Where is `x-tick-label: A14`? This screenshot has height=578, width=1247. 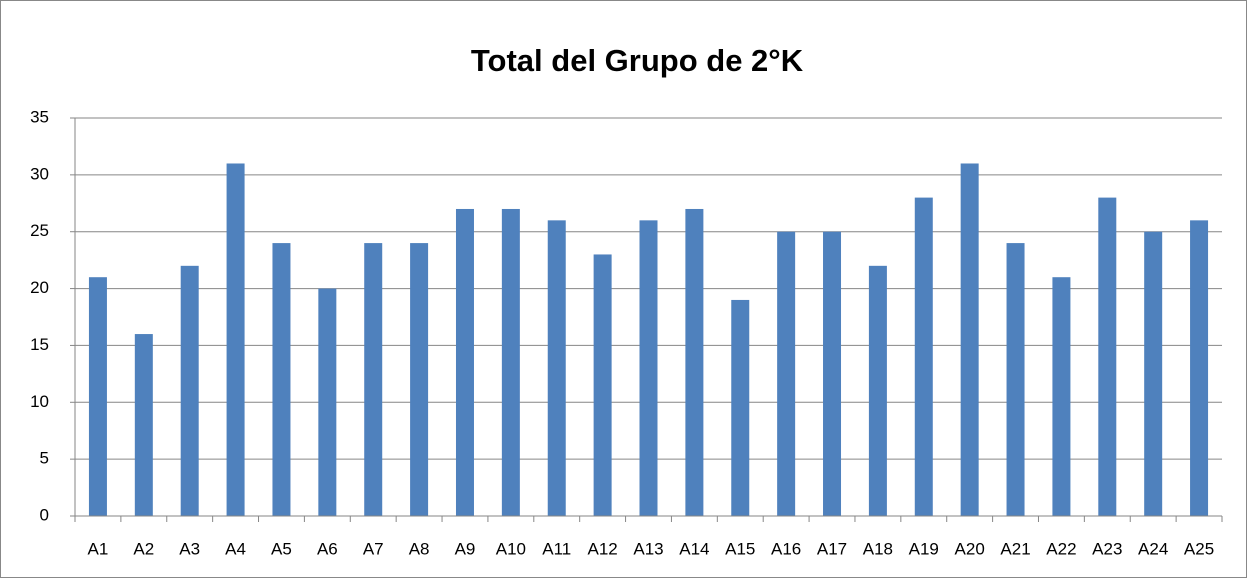
x-tick-label: A14 is located at coordinates (694, 548).